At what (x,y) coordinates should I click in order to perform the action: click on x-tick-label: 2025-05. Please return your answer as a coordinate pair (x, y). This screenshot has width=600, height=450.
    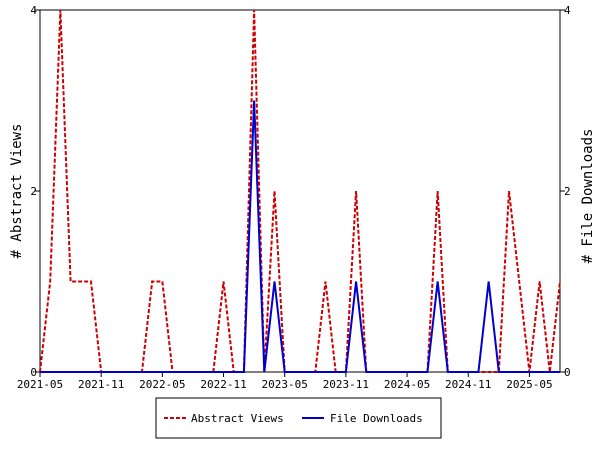
    Looking at the image, I should click on (529, 384).